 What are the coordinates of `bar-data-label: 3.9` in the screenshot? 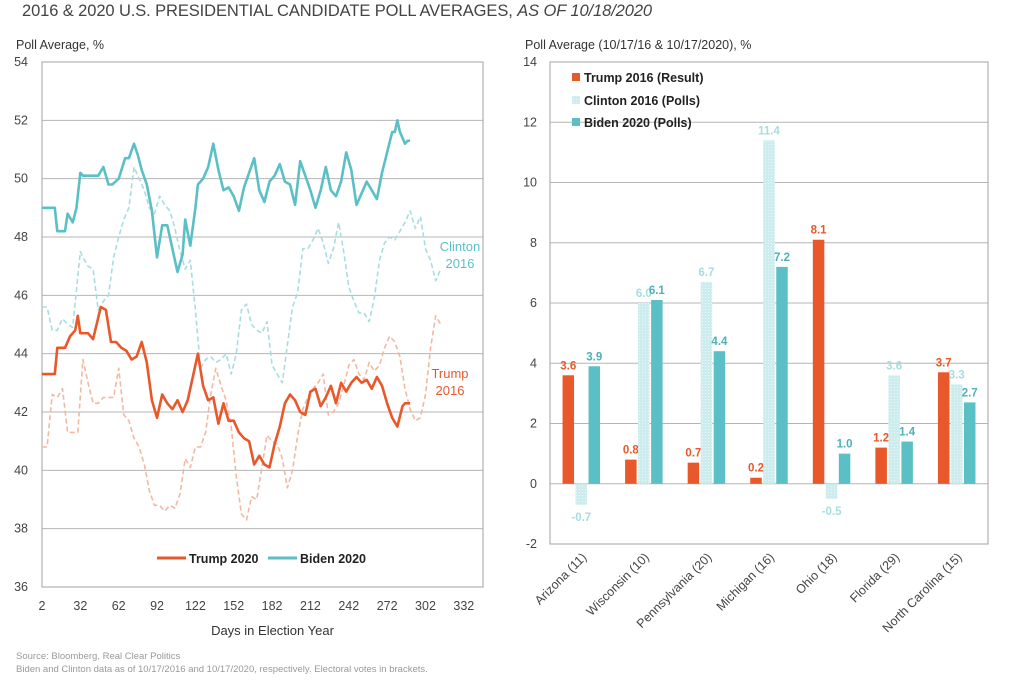 It's located at (594, 357).